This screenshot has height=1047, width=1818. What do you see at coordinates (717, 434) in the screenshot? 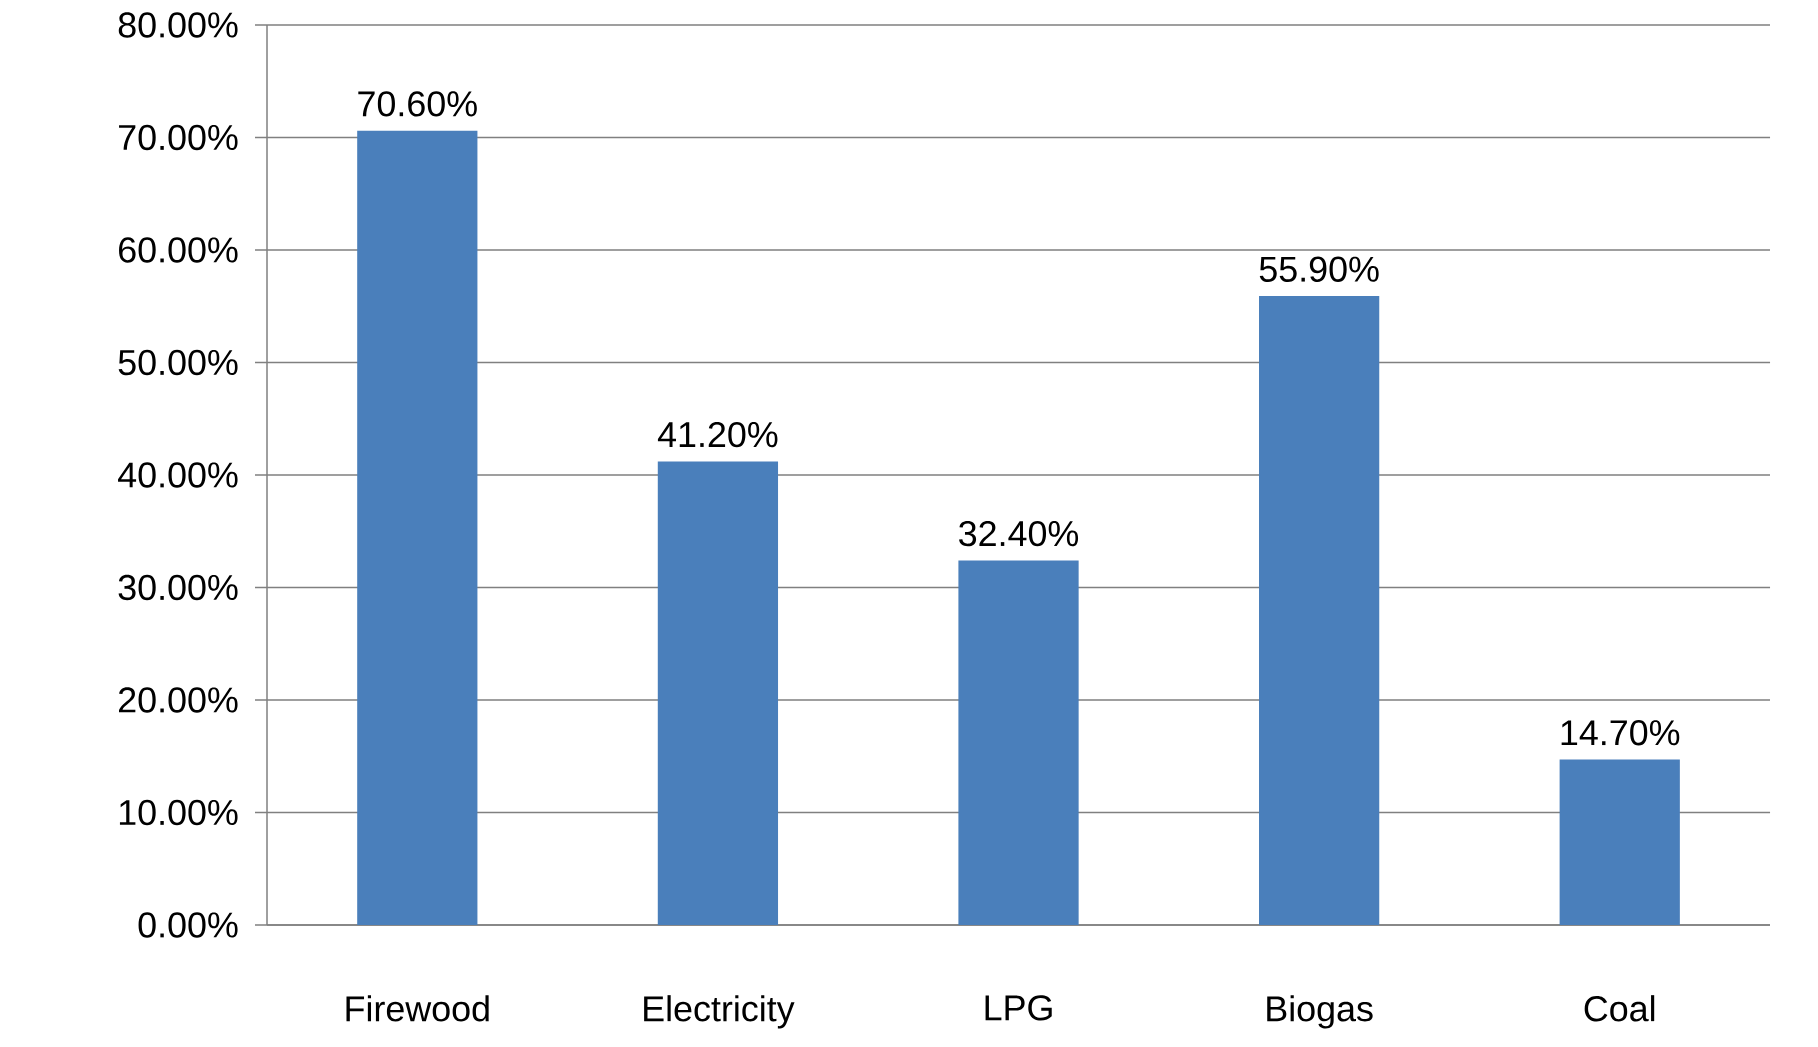
I see `data-label: 41.20%` at bounding box center [717, 434].